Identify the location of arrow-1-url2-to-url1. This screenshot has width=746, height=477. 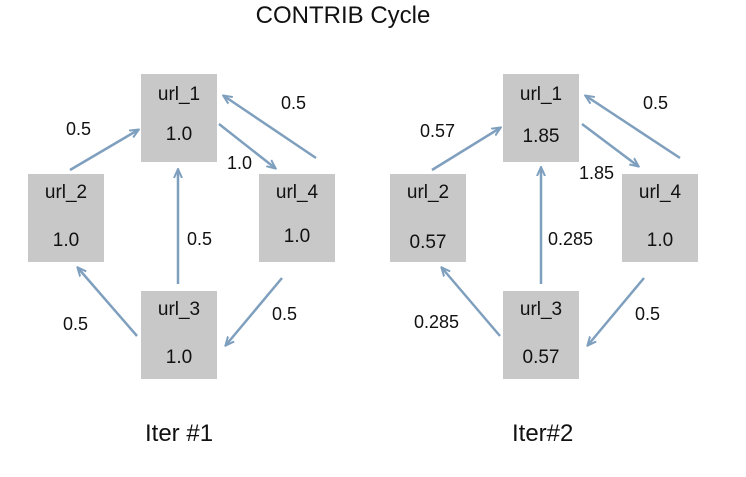
(103, 151).